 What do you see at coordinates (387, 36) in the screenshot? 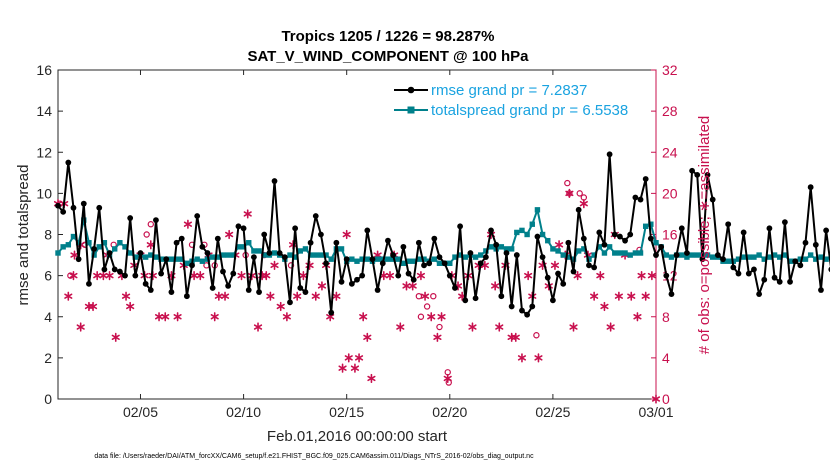
I see `chart-title-line1: Tropics 1205 / 1226 = 98.287%` at bounding box center [387, 36].